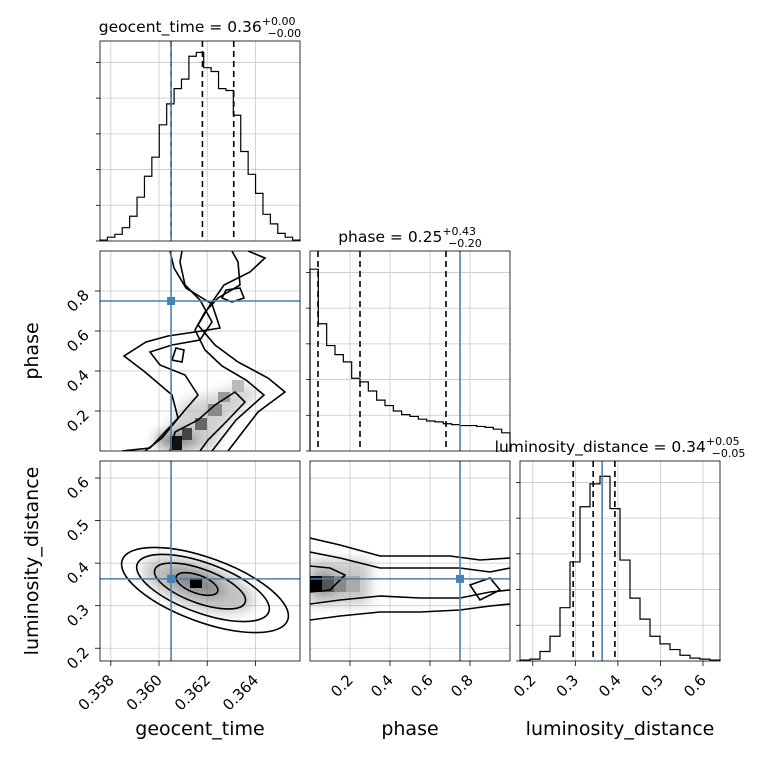 This screenshot has width=760, height=760. What do you see at coordinates (620, 447) in the screenshot?
I see `hist-title-luminosity_distance: luminosity_distance = 0.34+0.05 −0.05` at bounding box center [620, 447].